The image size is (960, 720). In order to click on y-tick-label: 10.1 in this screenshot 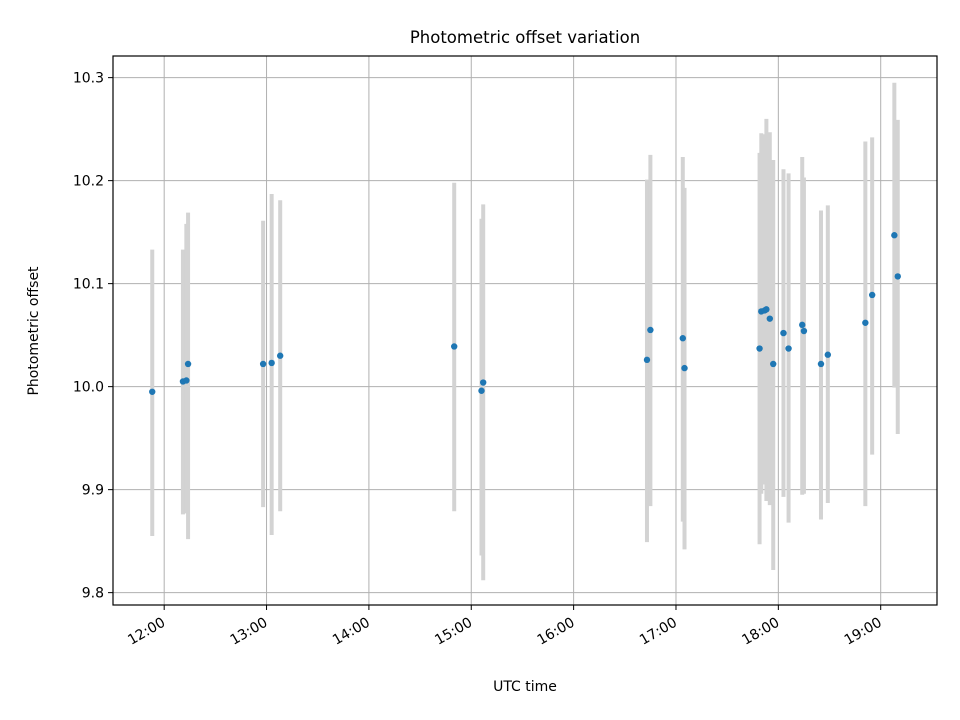, I will do `click(88, 285)`.